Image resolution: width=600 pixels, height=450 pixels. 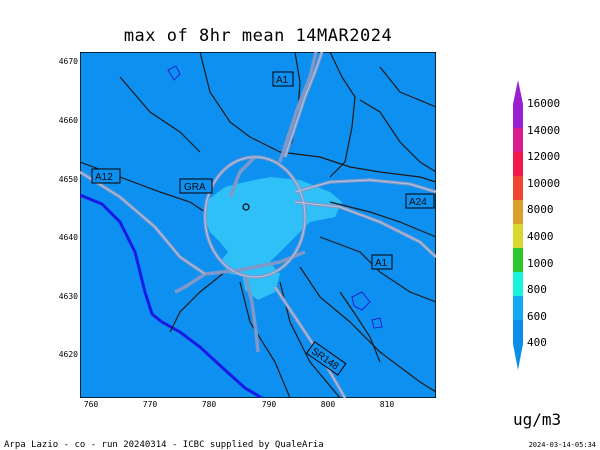 I want to click on x-tick-label: 760, so click(x=91, y=404).